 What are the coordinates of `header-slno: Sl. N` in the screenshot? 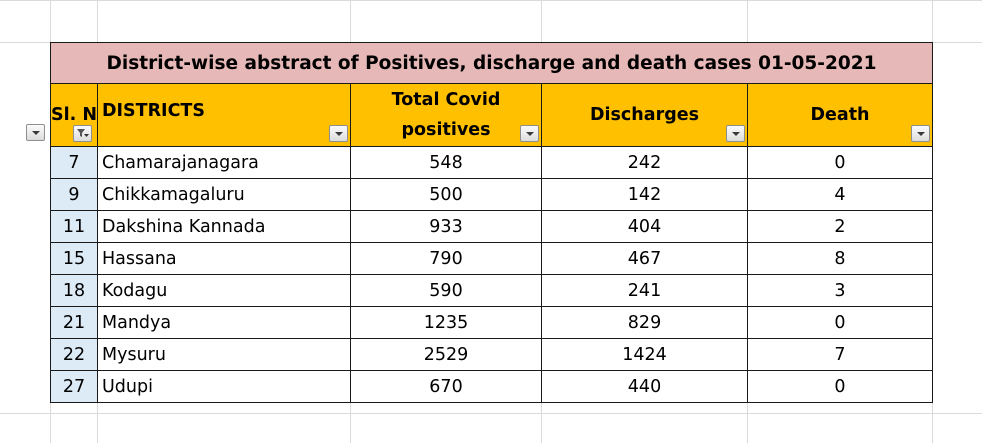 It's located at (74, 115).